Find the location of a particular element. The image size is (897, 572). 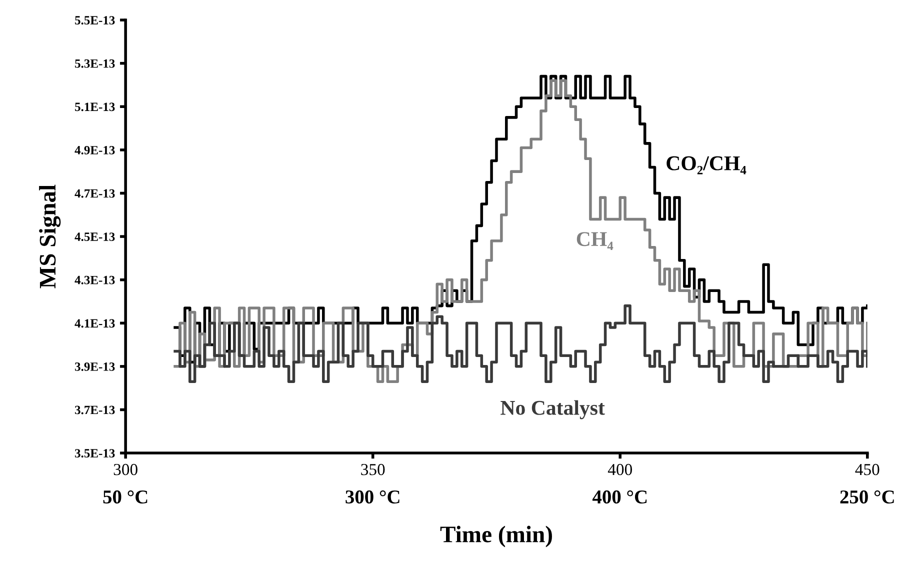

y-tick-label: 4.1E-13 is located at coordinates (94, 323).